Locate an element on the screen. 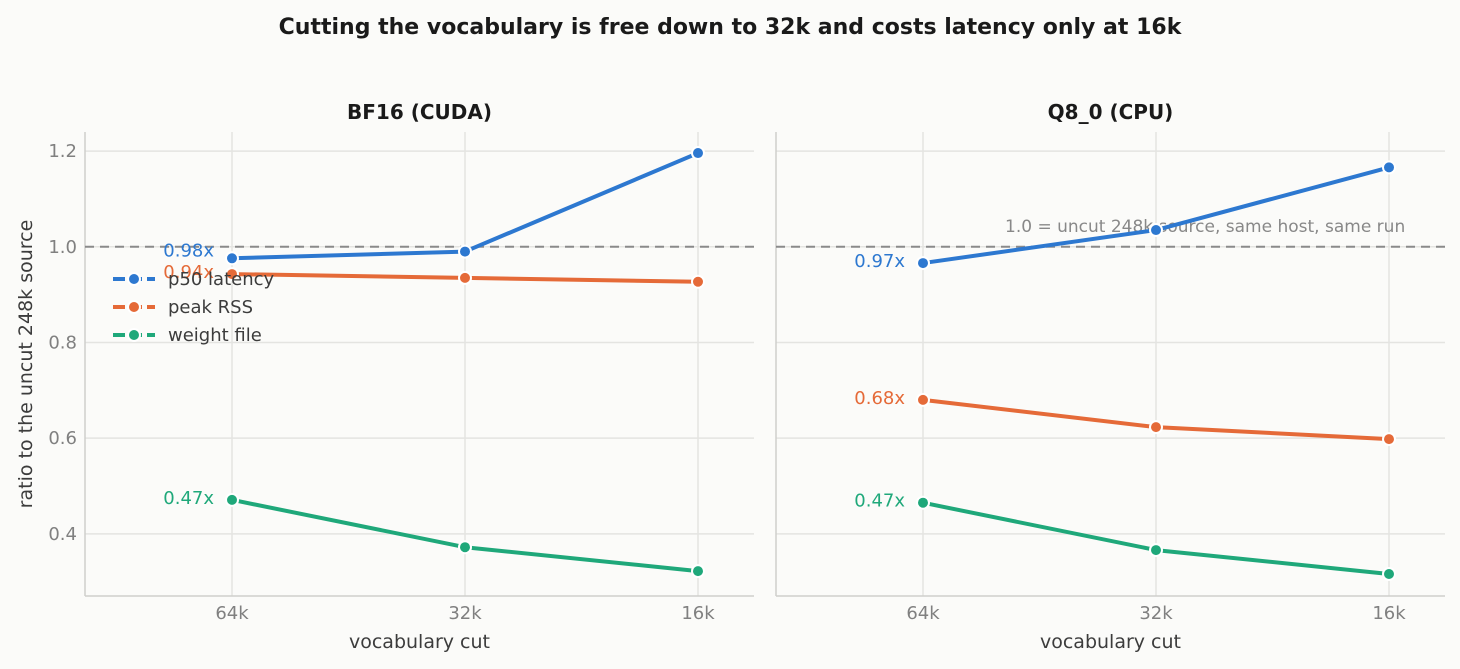  y-tick-label: 0.4 is located at coordinates (62, 534).